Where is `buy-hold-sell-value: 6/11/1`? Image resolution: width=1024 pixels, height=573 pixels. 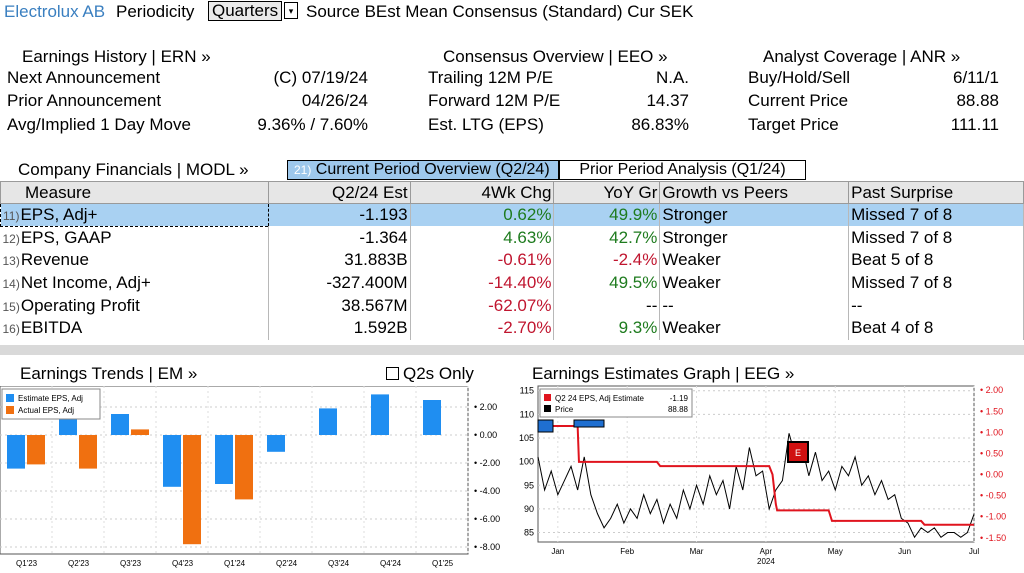
buy-hold-sell-value: 6/11/1 is located at coordinates (975, 77).